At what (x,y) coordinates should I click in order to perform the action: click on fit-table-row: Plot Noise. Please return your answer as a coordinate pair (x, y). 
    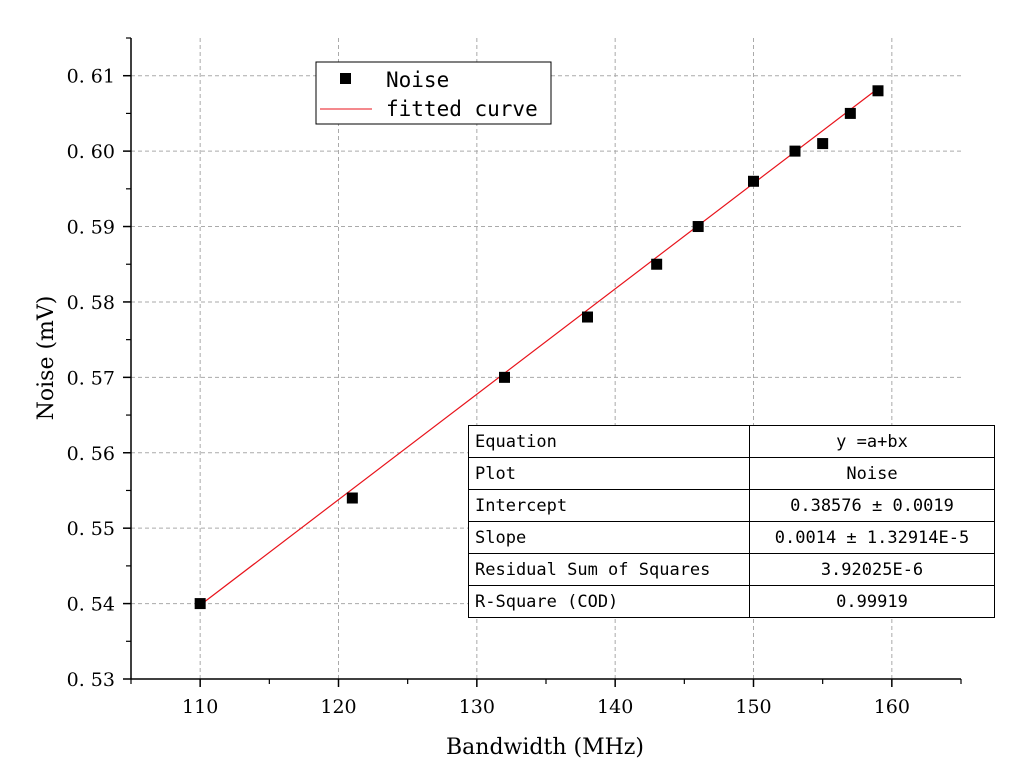
    Looking at the image, I should click on (731, 473).